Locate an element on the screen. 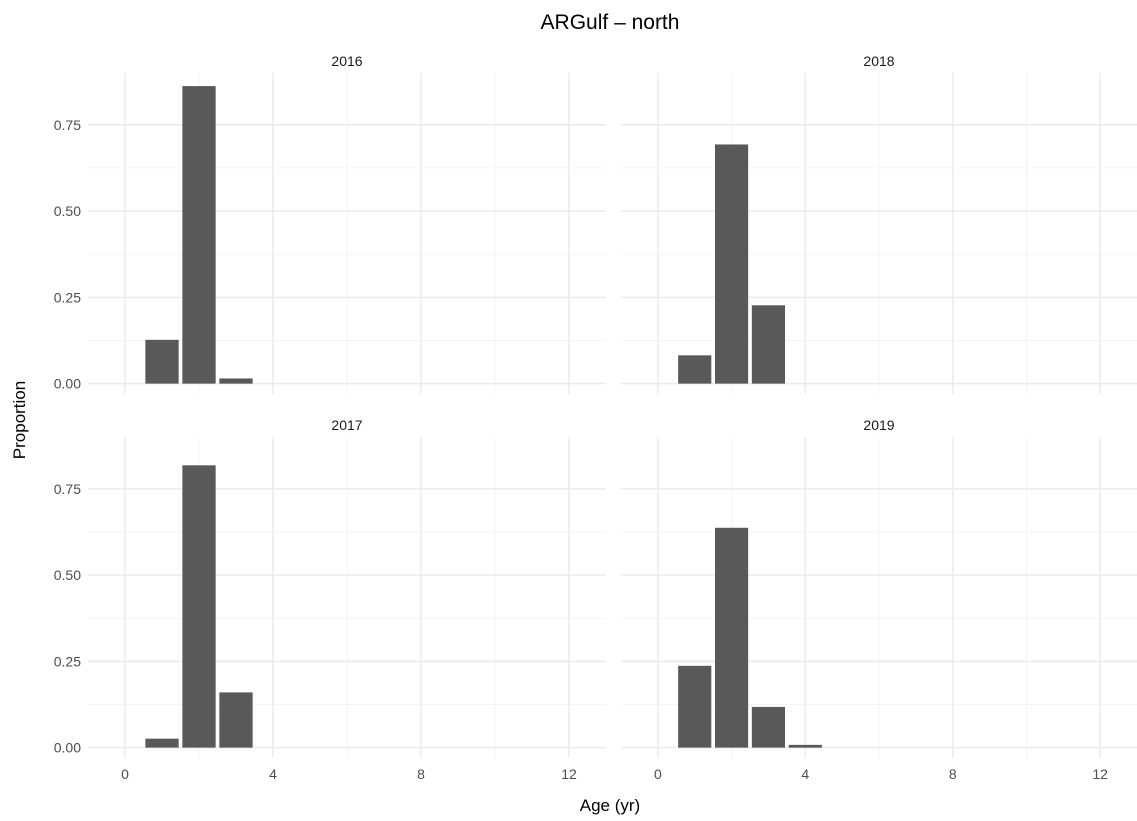 This screenshot has height=821, width=1137. chart-title: ARGulf – north is located at coordinates (610, 22).